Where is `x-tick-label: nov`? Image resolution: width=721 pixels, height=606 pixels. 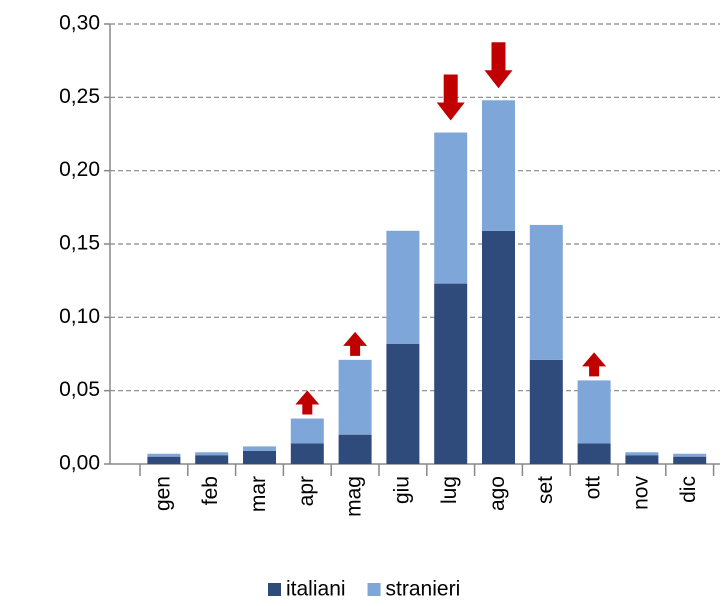
x-tick-label: nov is located at coordinates (640, 493).